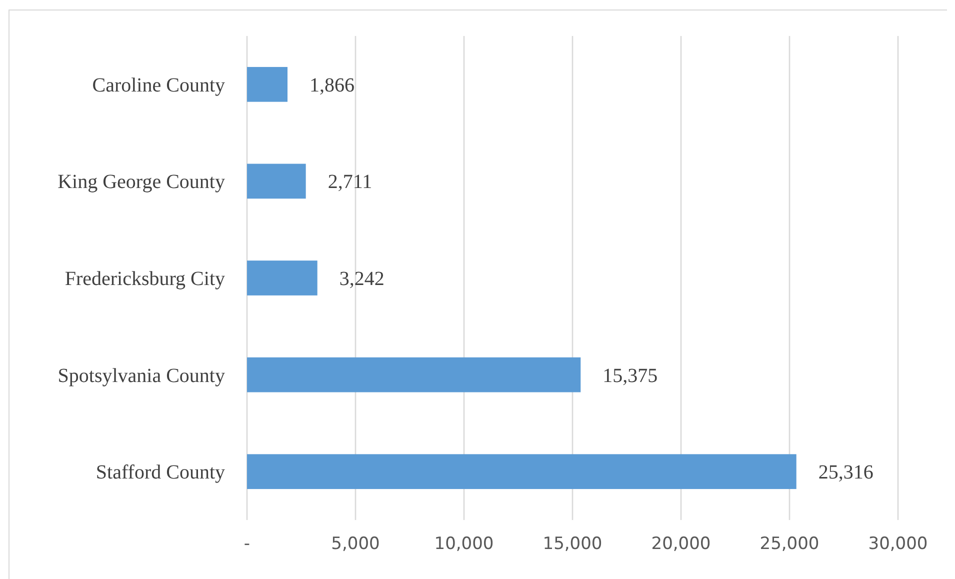  Describe the element at coordinates (158, 85) in the screenshot. I see `y-tick-label: Caroline County` at that location.